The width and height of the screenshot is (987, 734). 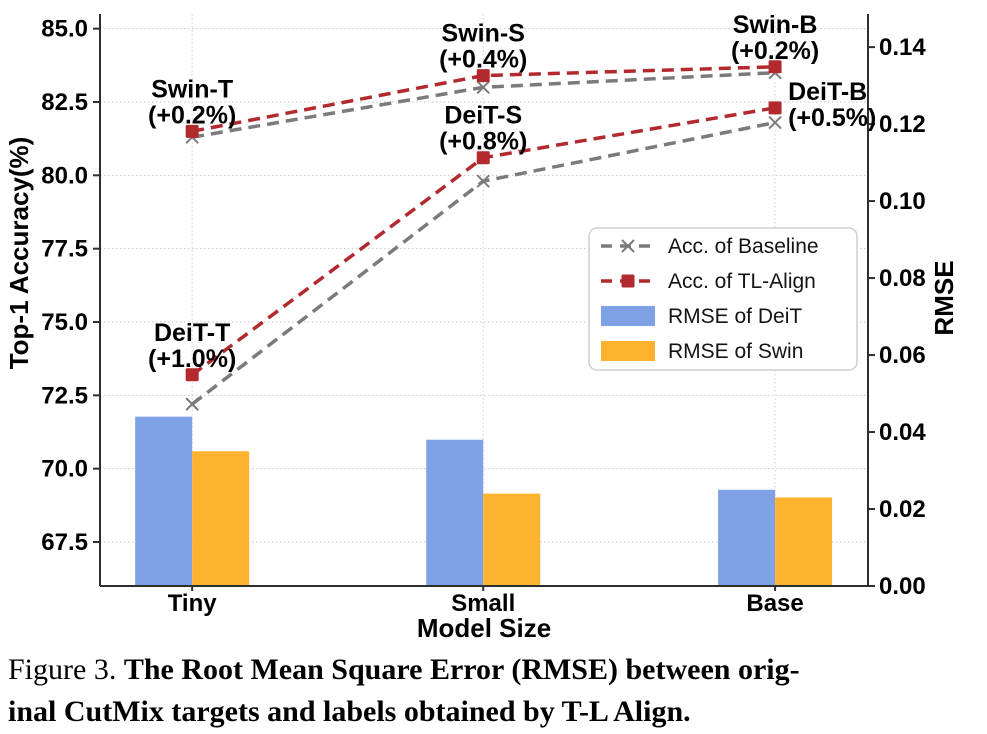 I want to click on annotation-model: Swin-T, so click(x=192, y=89).